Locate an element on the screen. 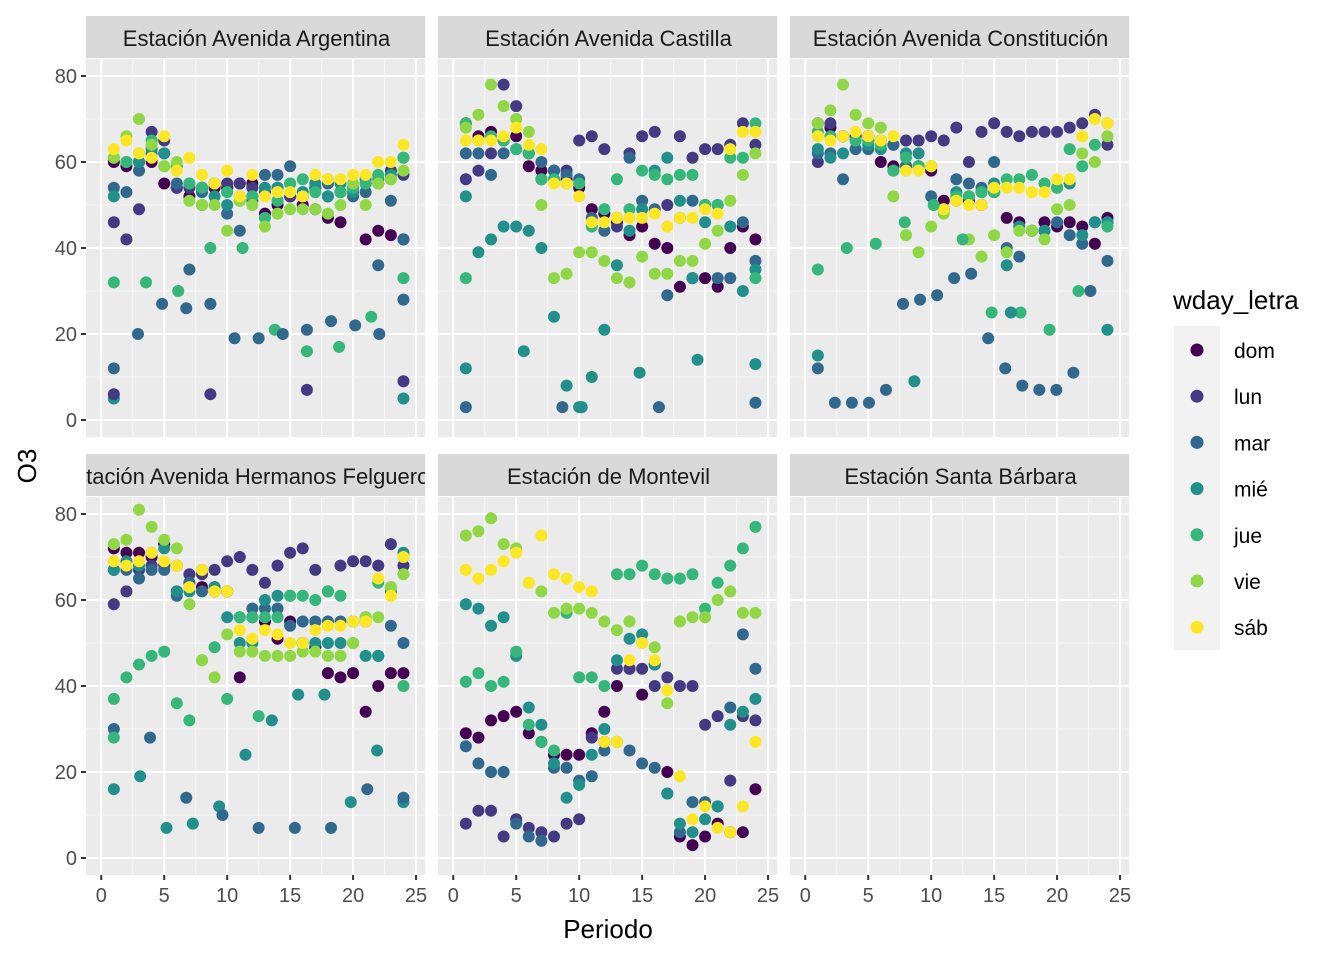  x-tick-label: 5 is located at coordinates (516, 896).